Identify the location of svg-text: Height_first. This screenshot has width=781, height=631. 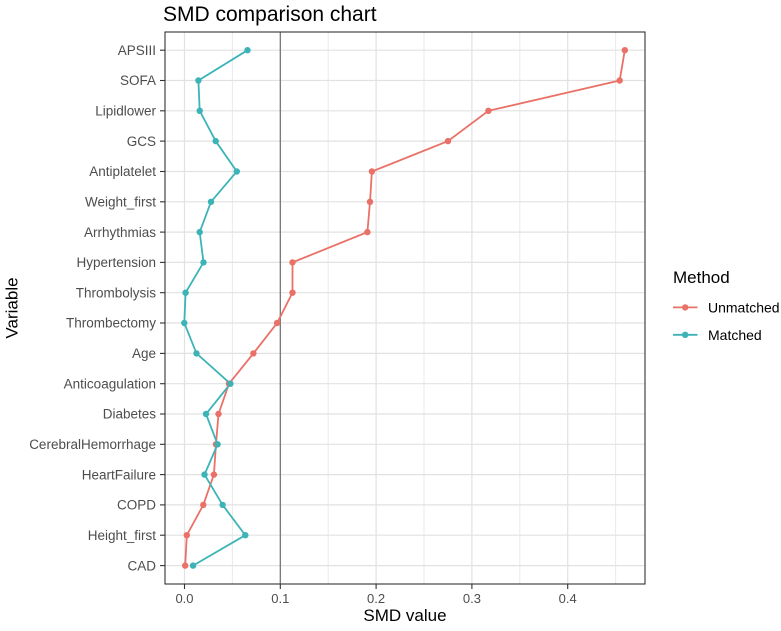
(122, 535).